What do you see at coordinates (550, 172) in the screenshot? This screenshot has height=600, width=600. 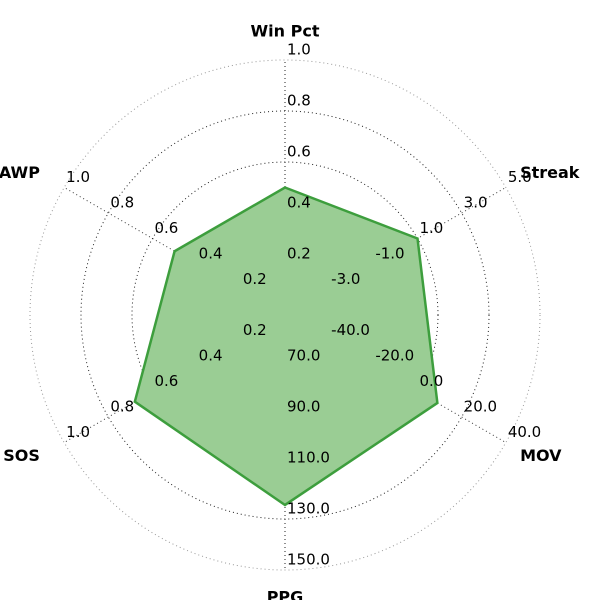 I see `axis-label: Streak` at bounding box center [550, 172].